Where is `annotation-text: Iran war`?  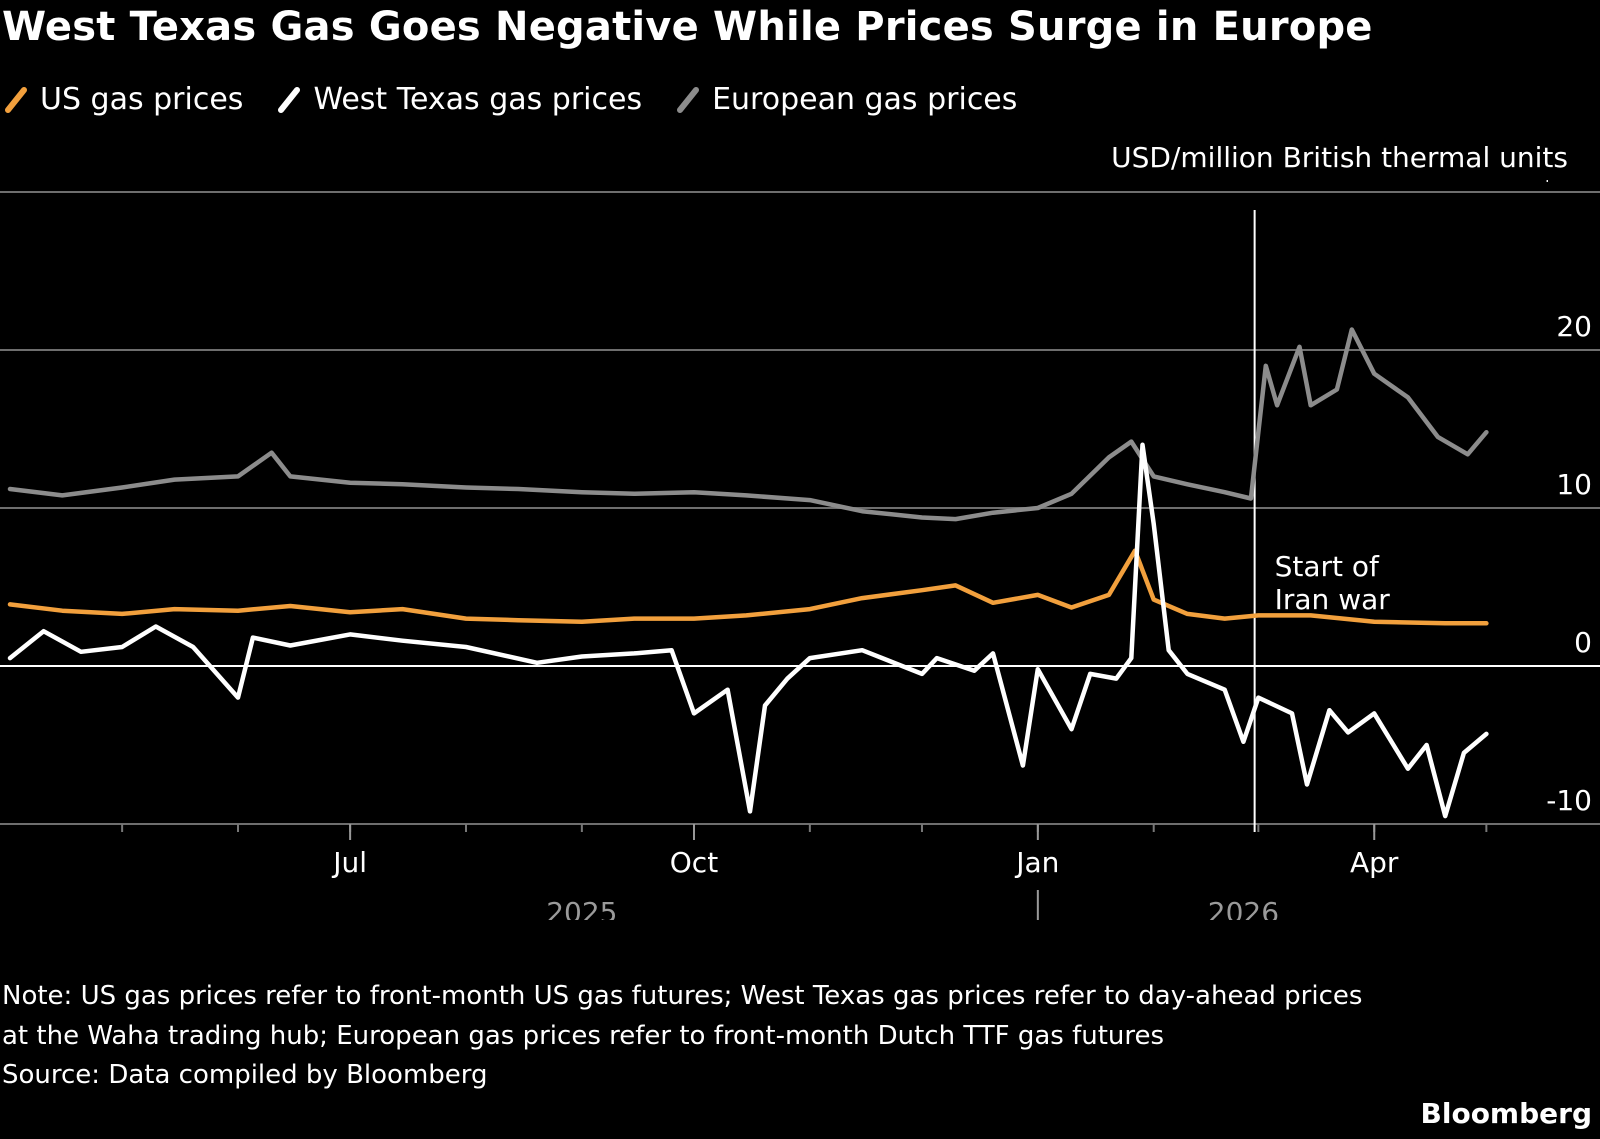 annotation-text: Iran war is located at coordinates (1333, 599).